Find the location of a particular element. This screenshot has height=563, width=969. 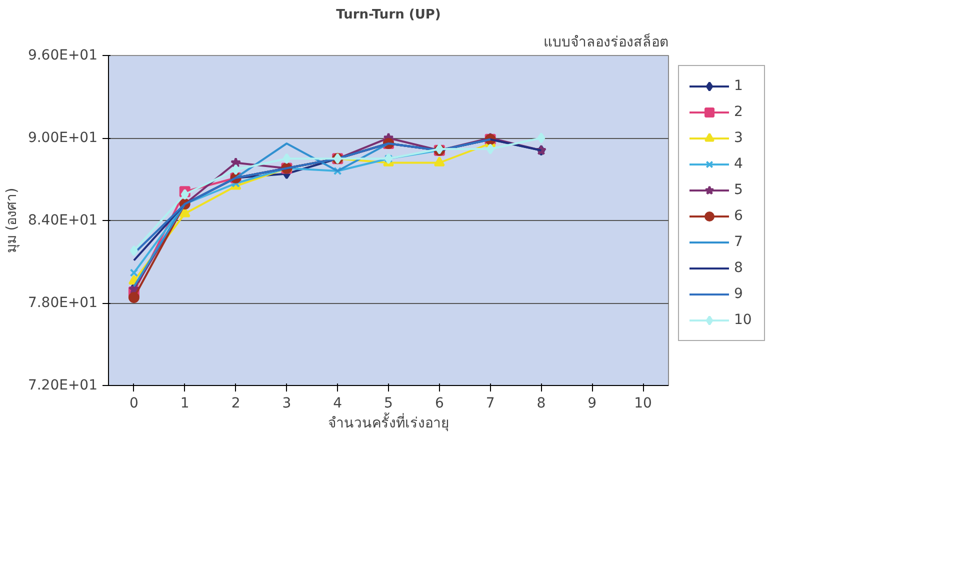

legend-label: 10 is located at coordinates (743, 320).